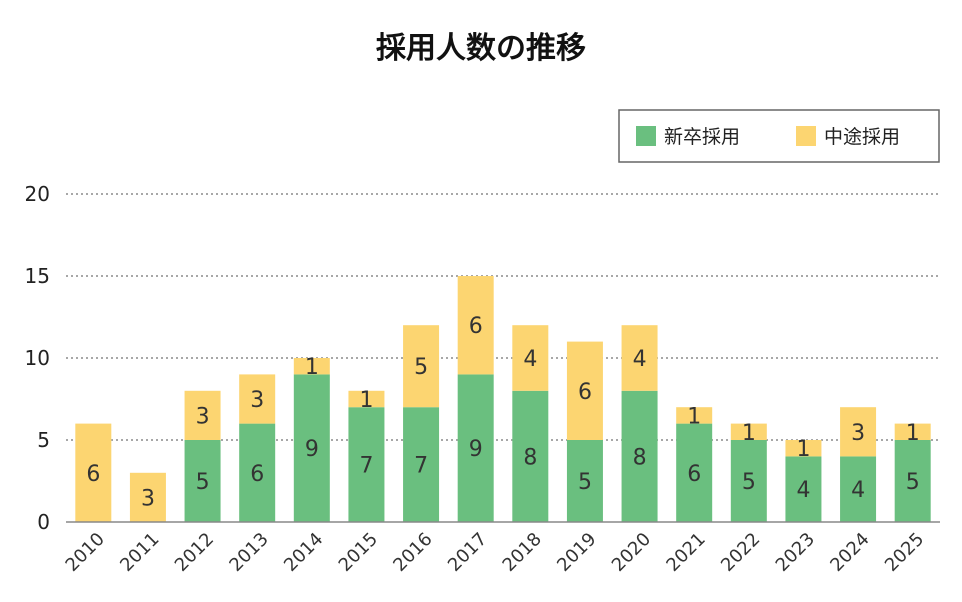  Describe the element at coordinates (646, 136) in the screenshot. I see `legend-swatch-new-grad` at that location.